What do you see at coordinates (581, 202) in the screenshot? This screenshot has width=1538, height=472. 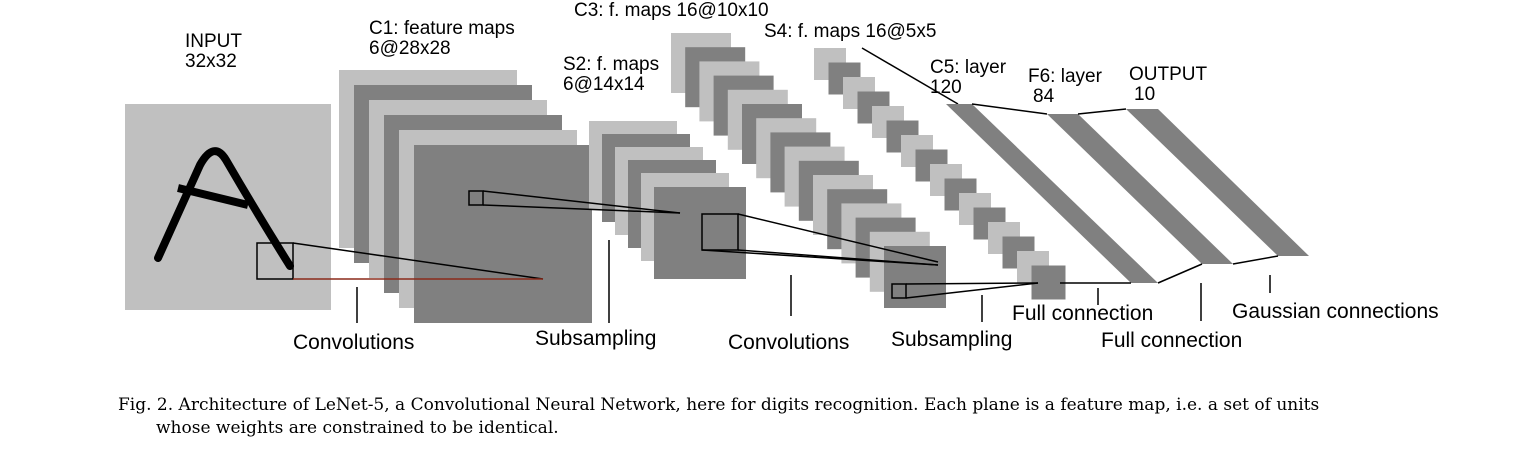 I see `sub1-projection` at bounding box center [581, 202].